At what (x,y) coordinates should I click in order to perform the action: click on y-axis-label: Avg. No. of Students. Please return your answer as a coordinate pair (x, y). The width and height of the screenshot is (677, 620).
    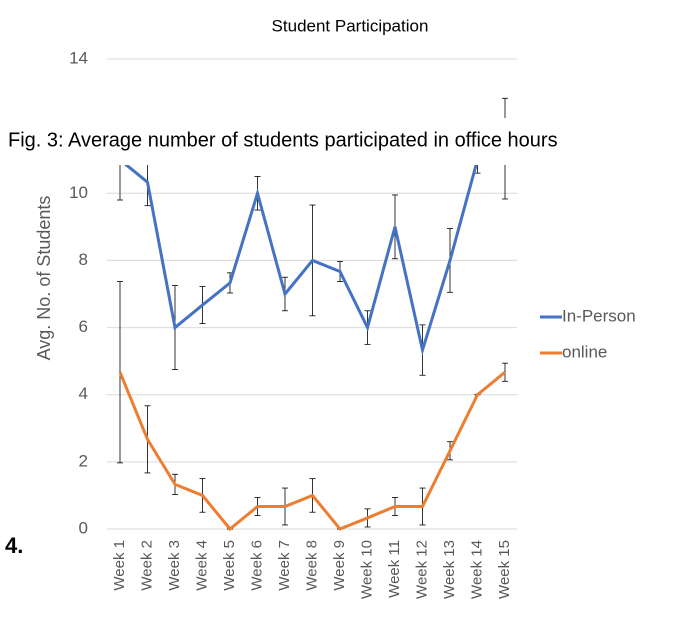
    Looking at the image, I should click on (44, 278).